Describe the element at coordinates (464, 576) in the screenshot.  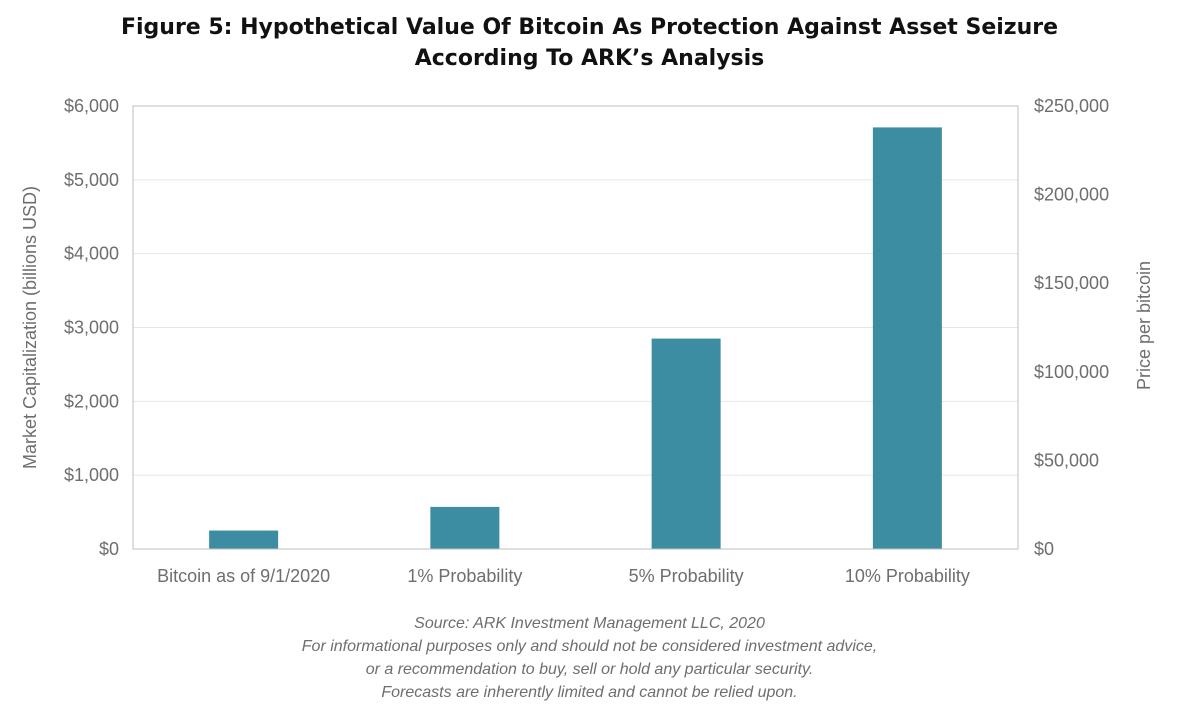
I see `x-tick-label: 1% Probability` at that location.